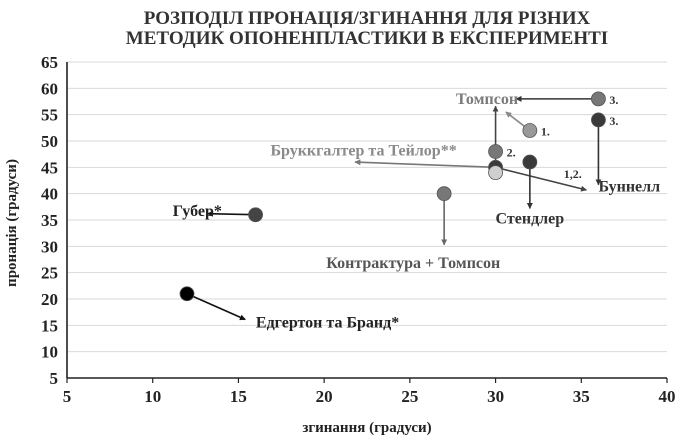  What do you see at coordinates (49, 88) in the screenshot?
I see `y-tick-label: 60` at bounding box center [49, 88].